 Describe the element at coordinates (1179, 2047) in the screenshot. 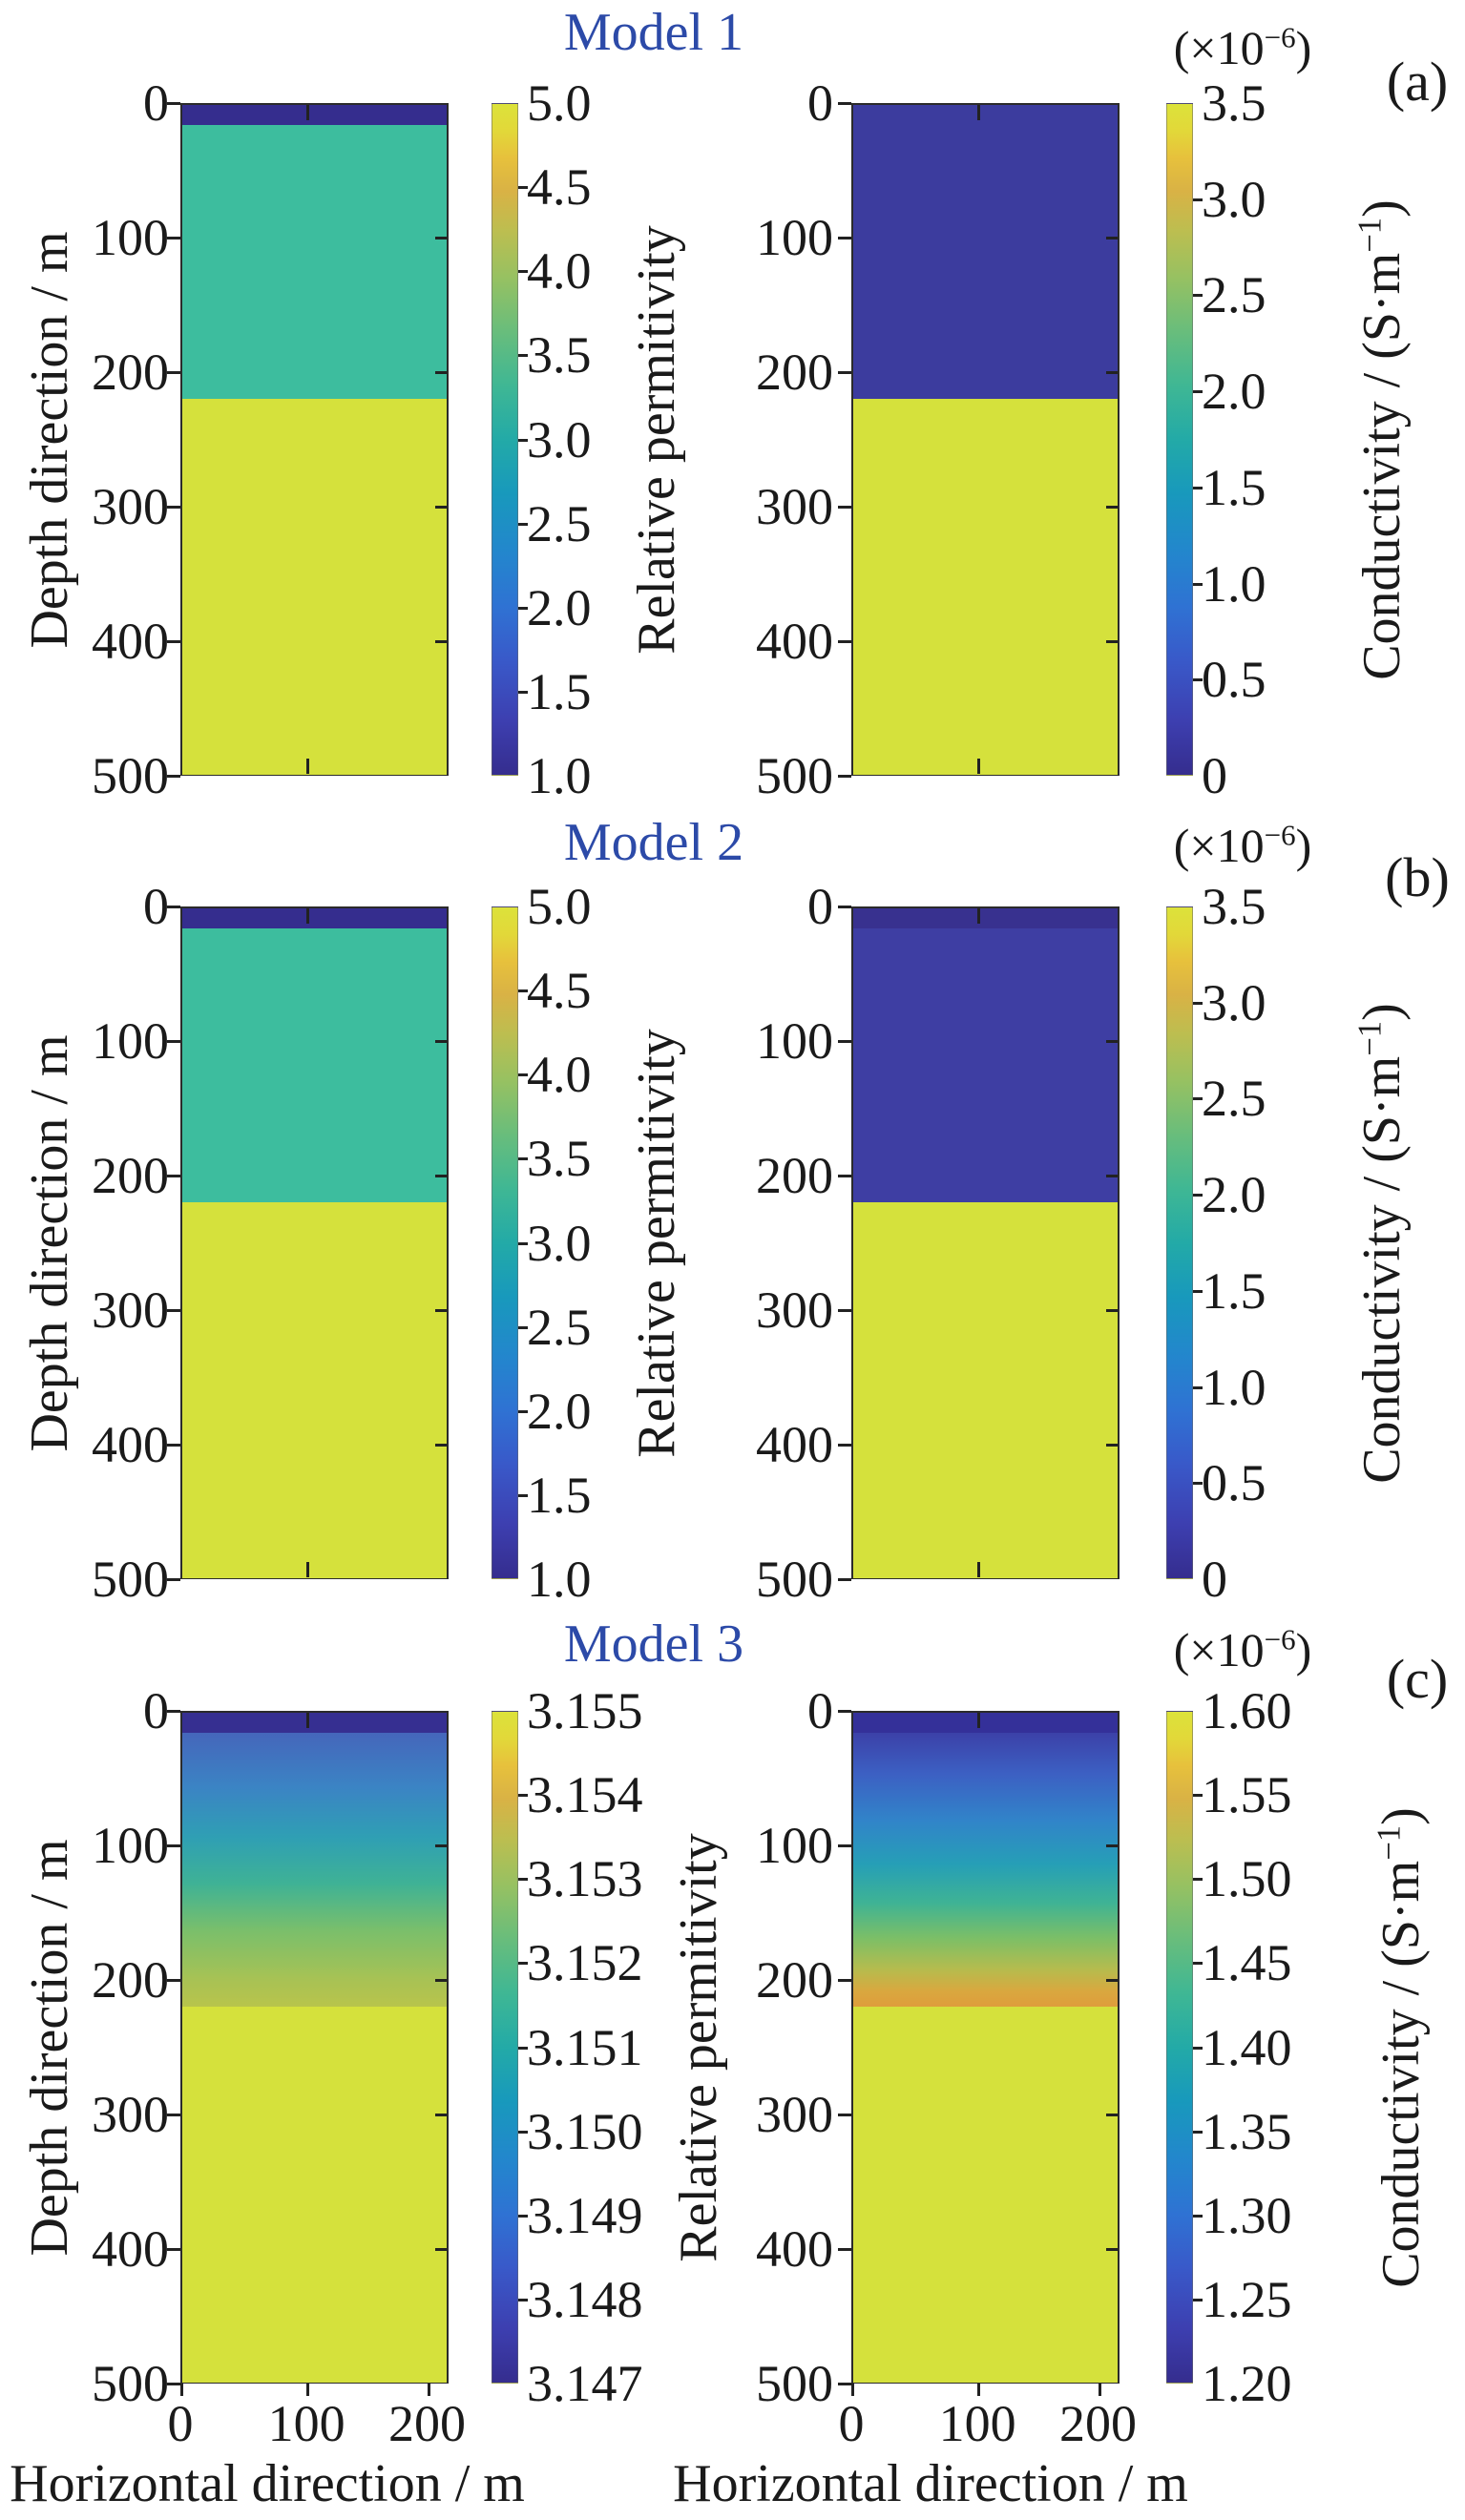

I see `colorbar-model3-conductivity` at that location.